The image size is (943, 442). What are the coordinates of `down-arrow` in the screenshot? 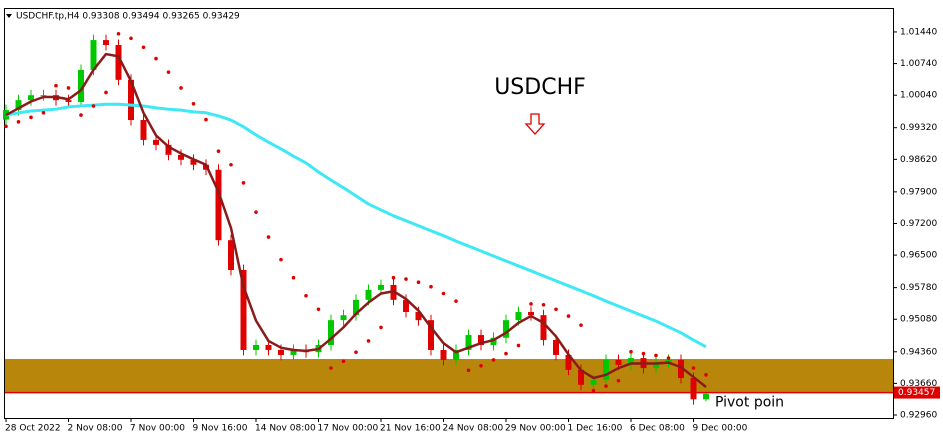 It's located at (535, 124).